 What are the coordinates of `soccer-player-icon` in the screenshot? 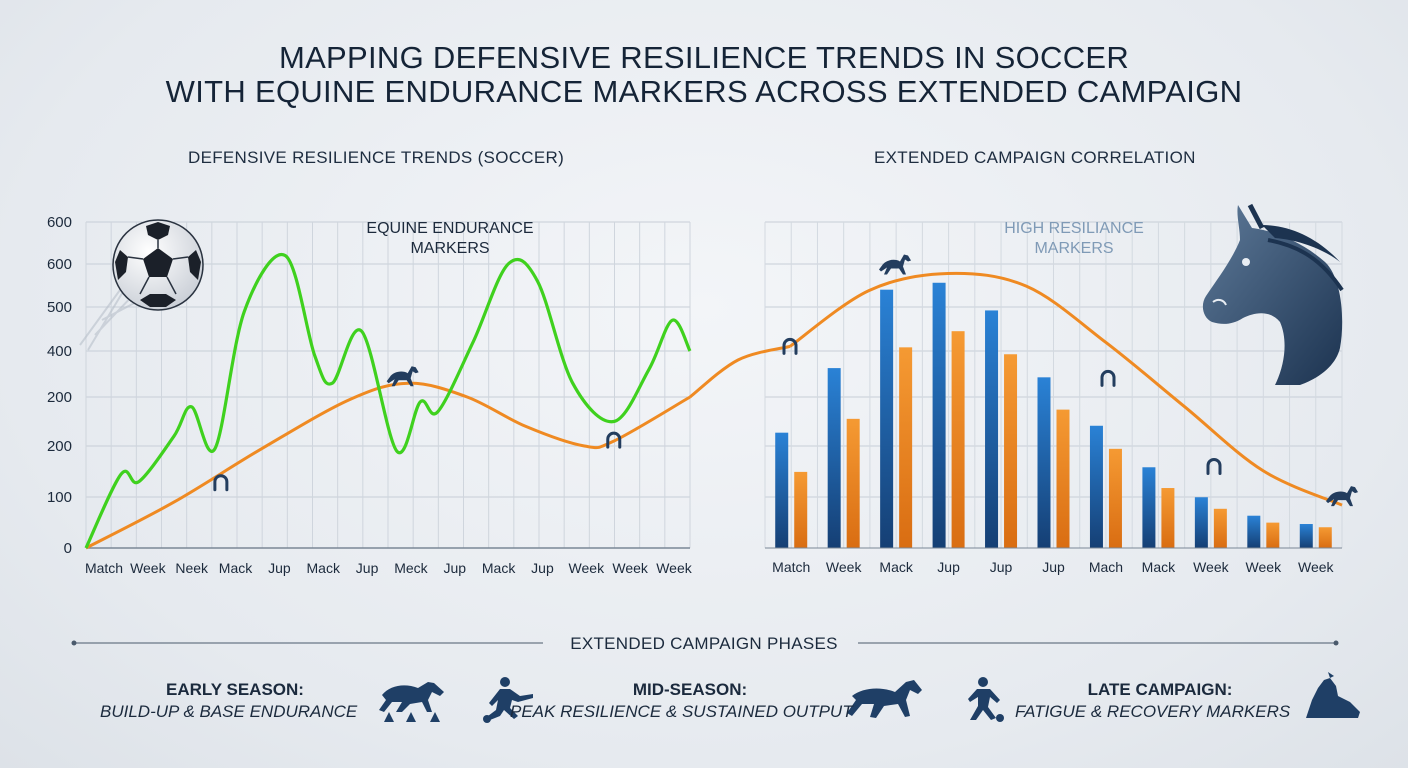 It's located at (508, 700).